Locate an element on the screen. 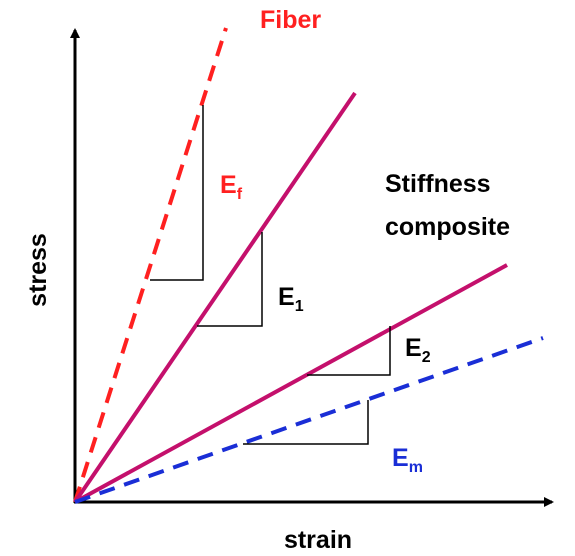 The width and height of the screenshot is (575, 556). composite-label: composite is located at coordinates (447, 227).